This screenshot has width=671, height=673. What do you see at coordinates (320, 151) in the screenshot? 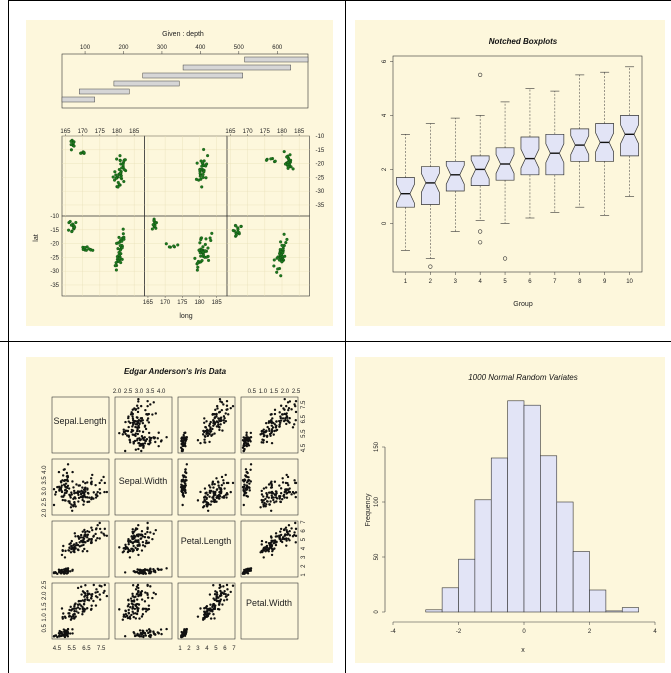
I see `coplot-y-tick-label: -15` at bounding box center [320, 151].